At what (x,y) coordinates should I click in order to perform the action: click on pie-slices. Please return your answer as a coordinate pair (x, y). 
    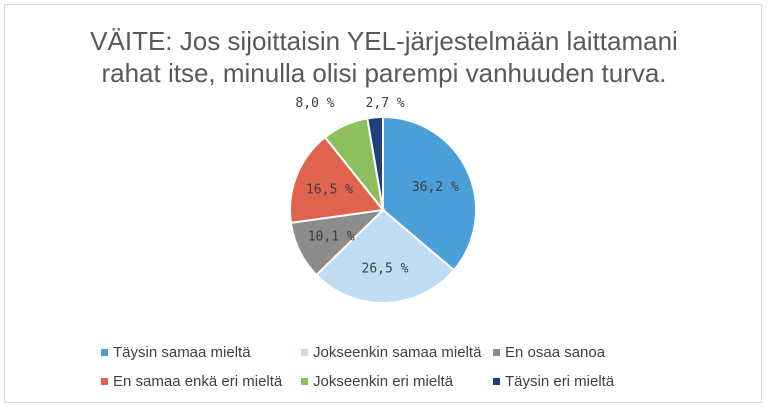
    Looking at the image, I should click on (383, 209).